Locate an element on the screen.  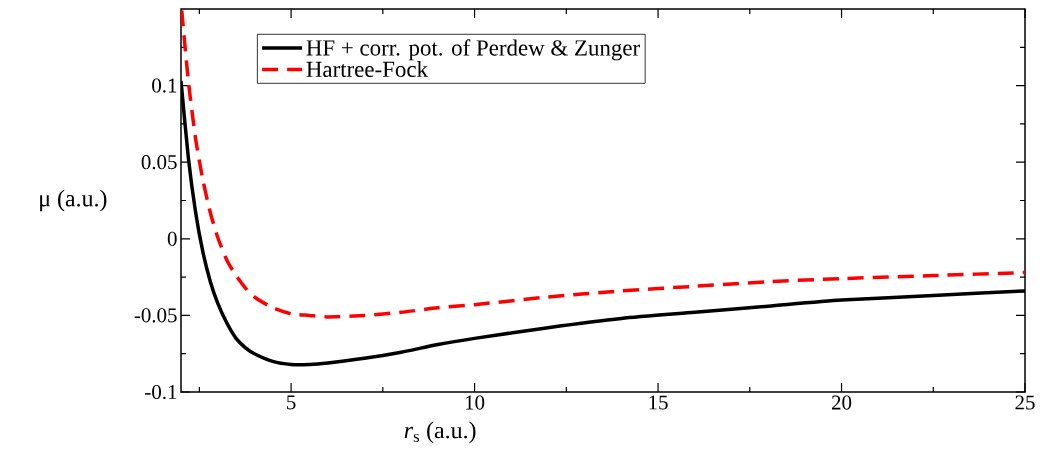
x-axis-title: r$_{s}$ (a.u.) is located at coordinates (440, 432).